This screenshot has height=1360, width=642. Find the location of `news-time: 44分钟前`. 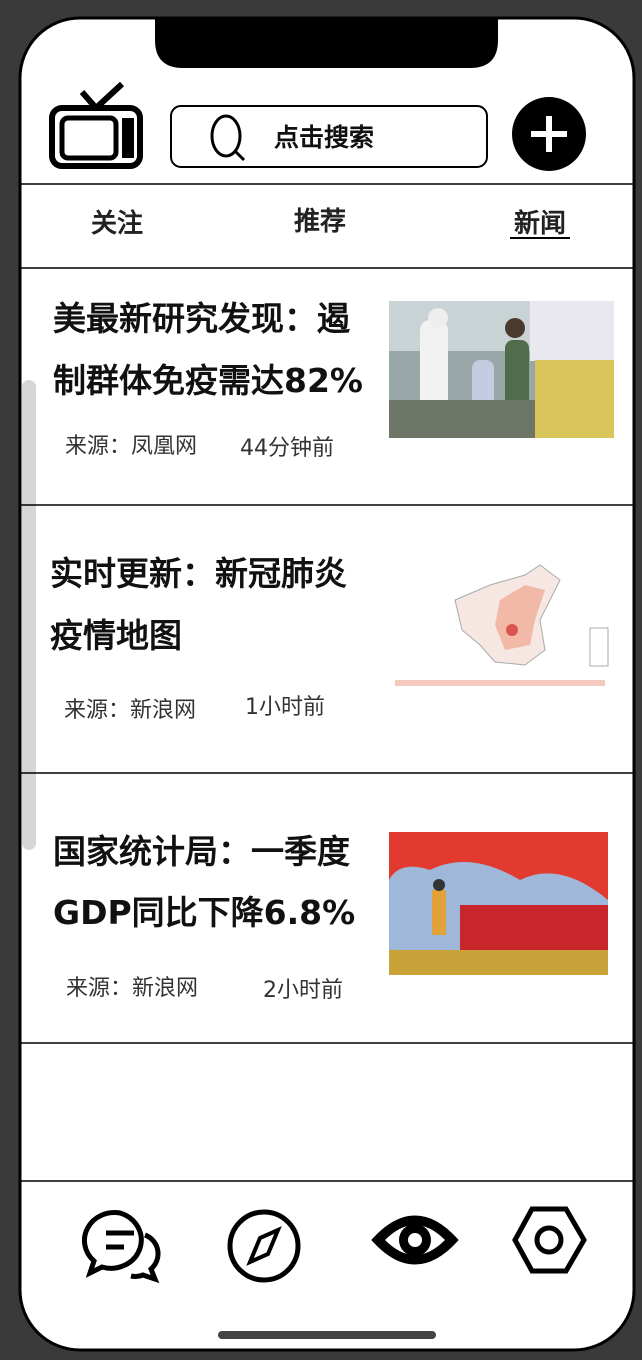

news-time: 44分钟前 is located at coordinates (287, 448).